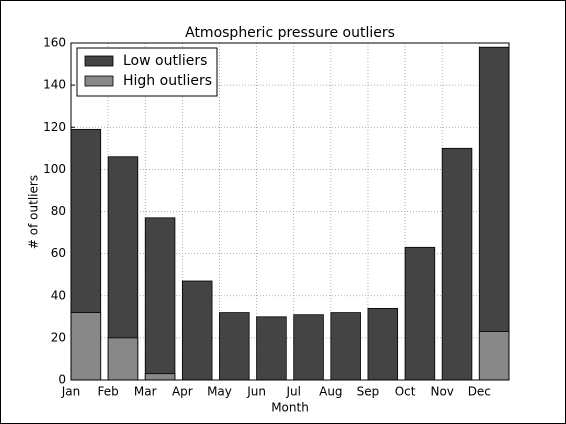  I want to click on y-tick-label: 20, so click(58, 337).